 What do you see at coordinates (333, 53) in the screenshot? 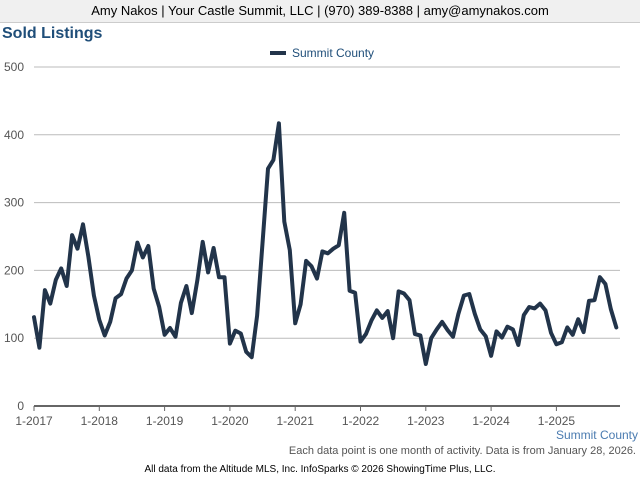
I see `legend-label: Summit County` at bounding box center [333, 53].